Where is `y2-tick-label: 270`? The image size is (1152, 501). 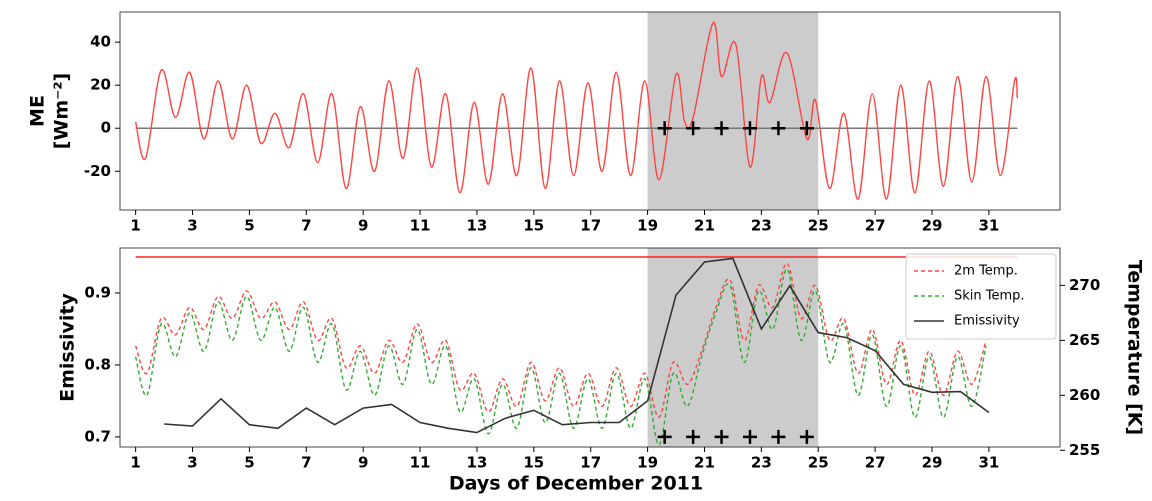
y2-tick-label: 270 is located at coordinates (1084, 285).